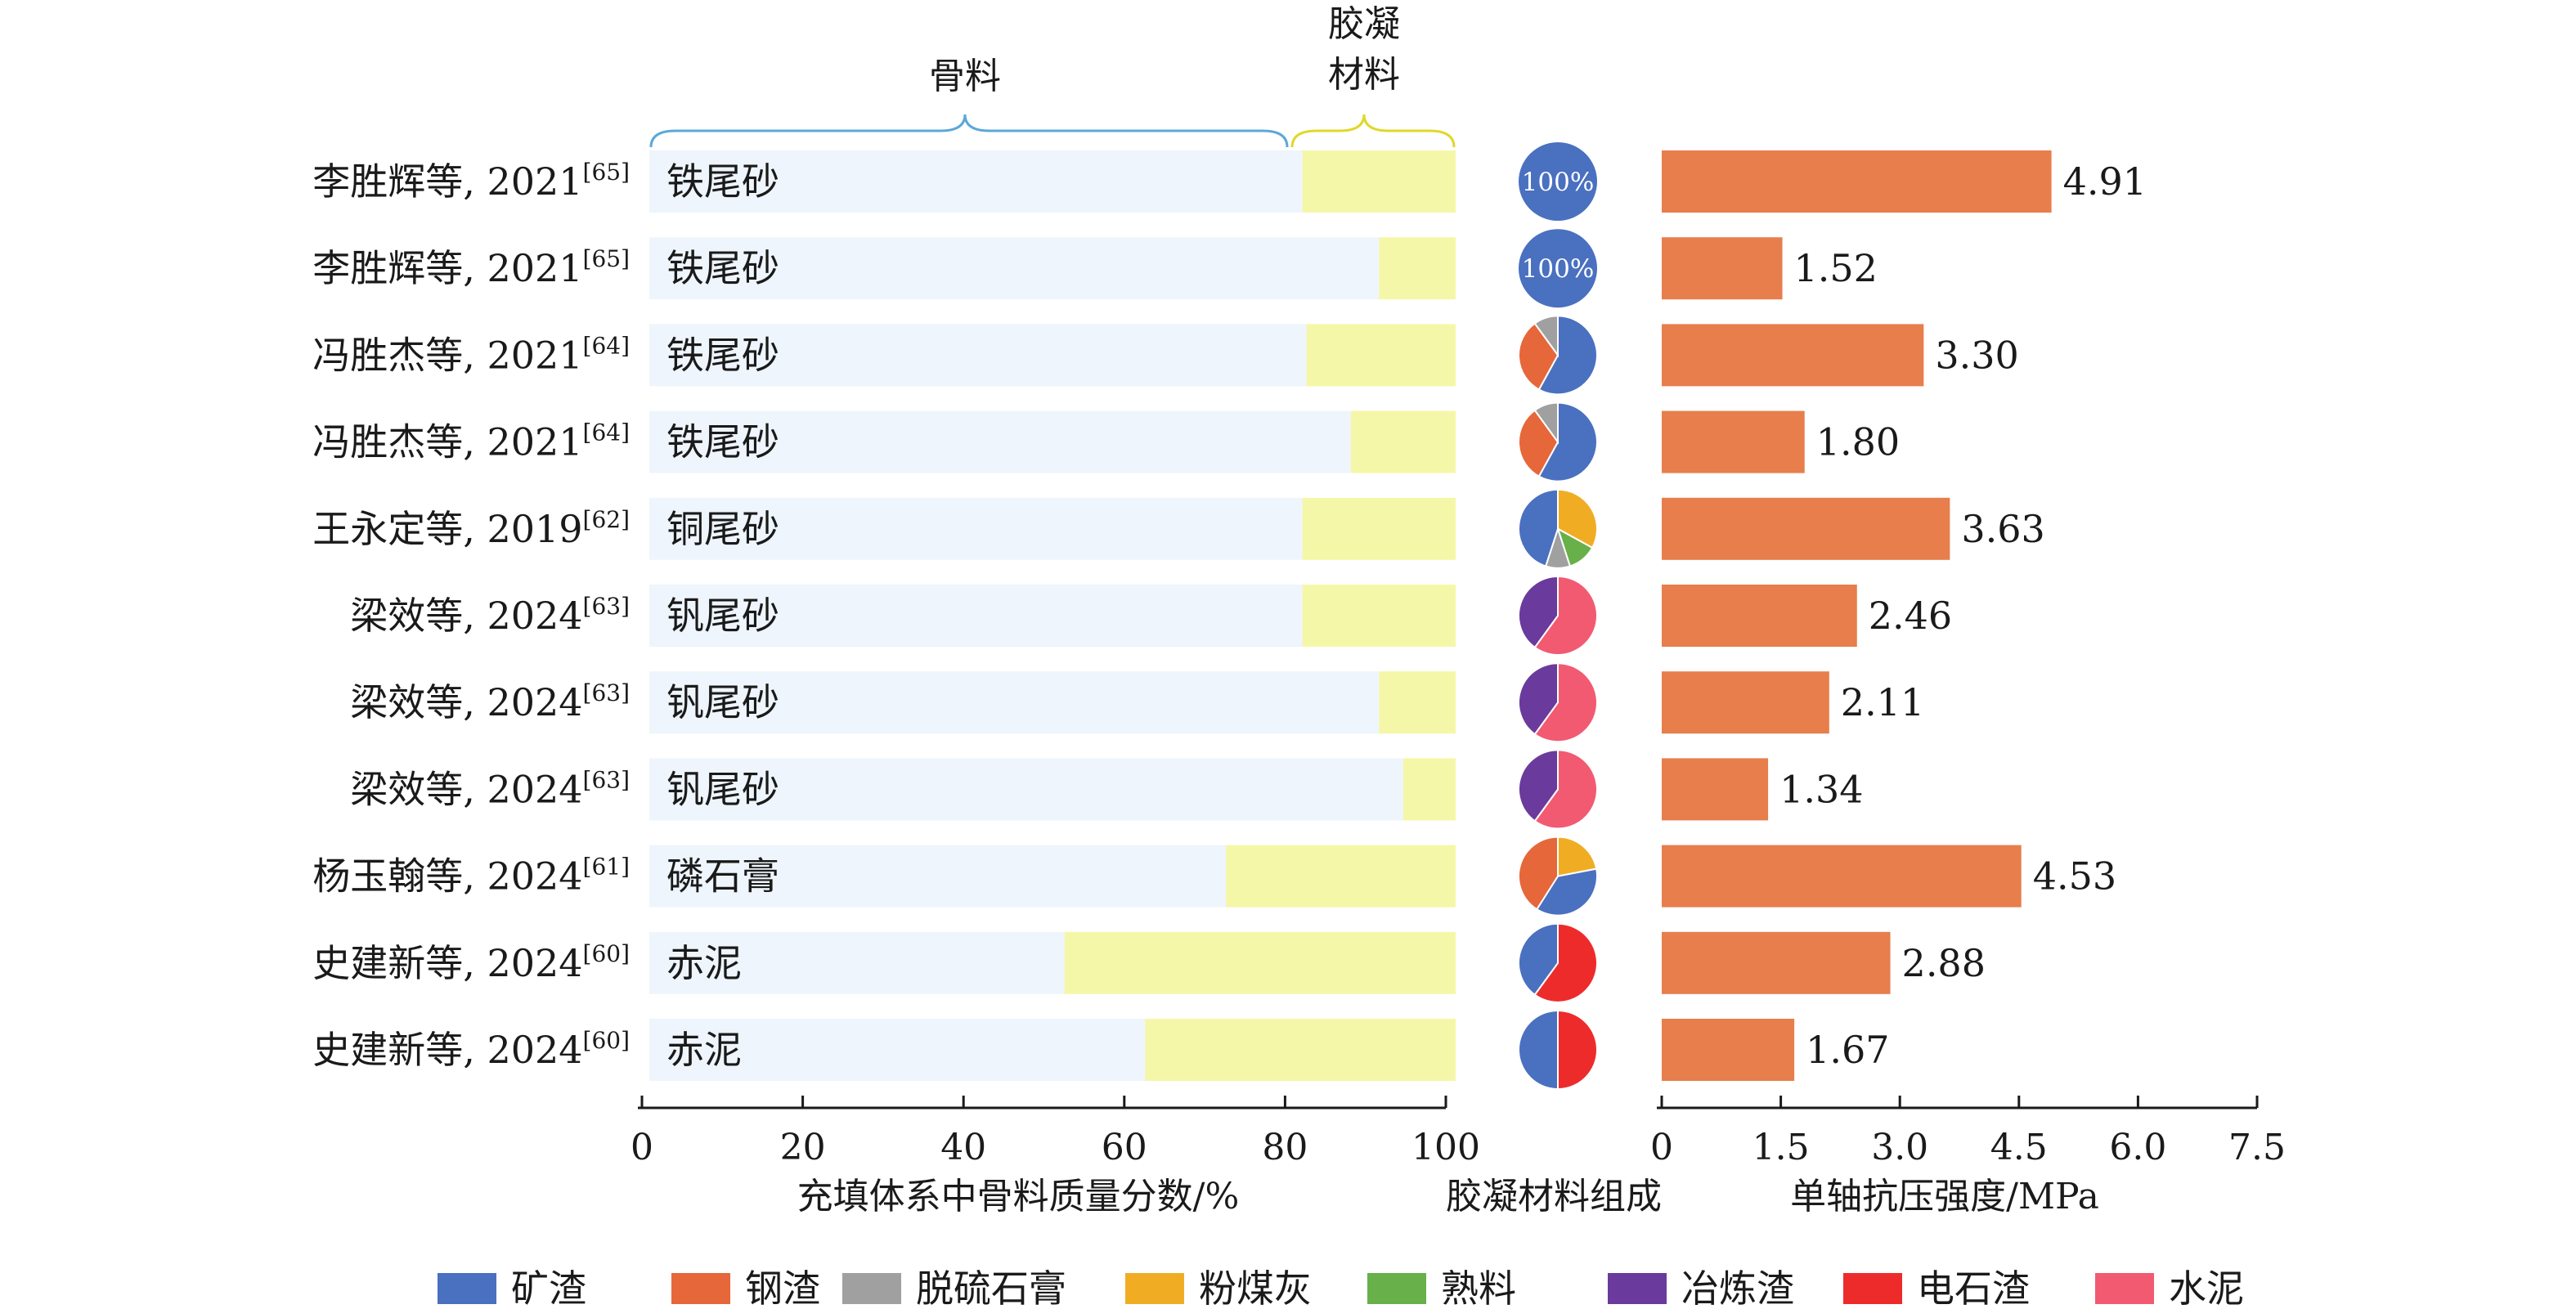 This screenshot has width=2576, height=1309. What do you see at coordinates (606, 345) in the screenshot?
I see `row-ref-superscript: [64]` at bounding box center [606, 345].